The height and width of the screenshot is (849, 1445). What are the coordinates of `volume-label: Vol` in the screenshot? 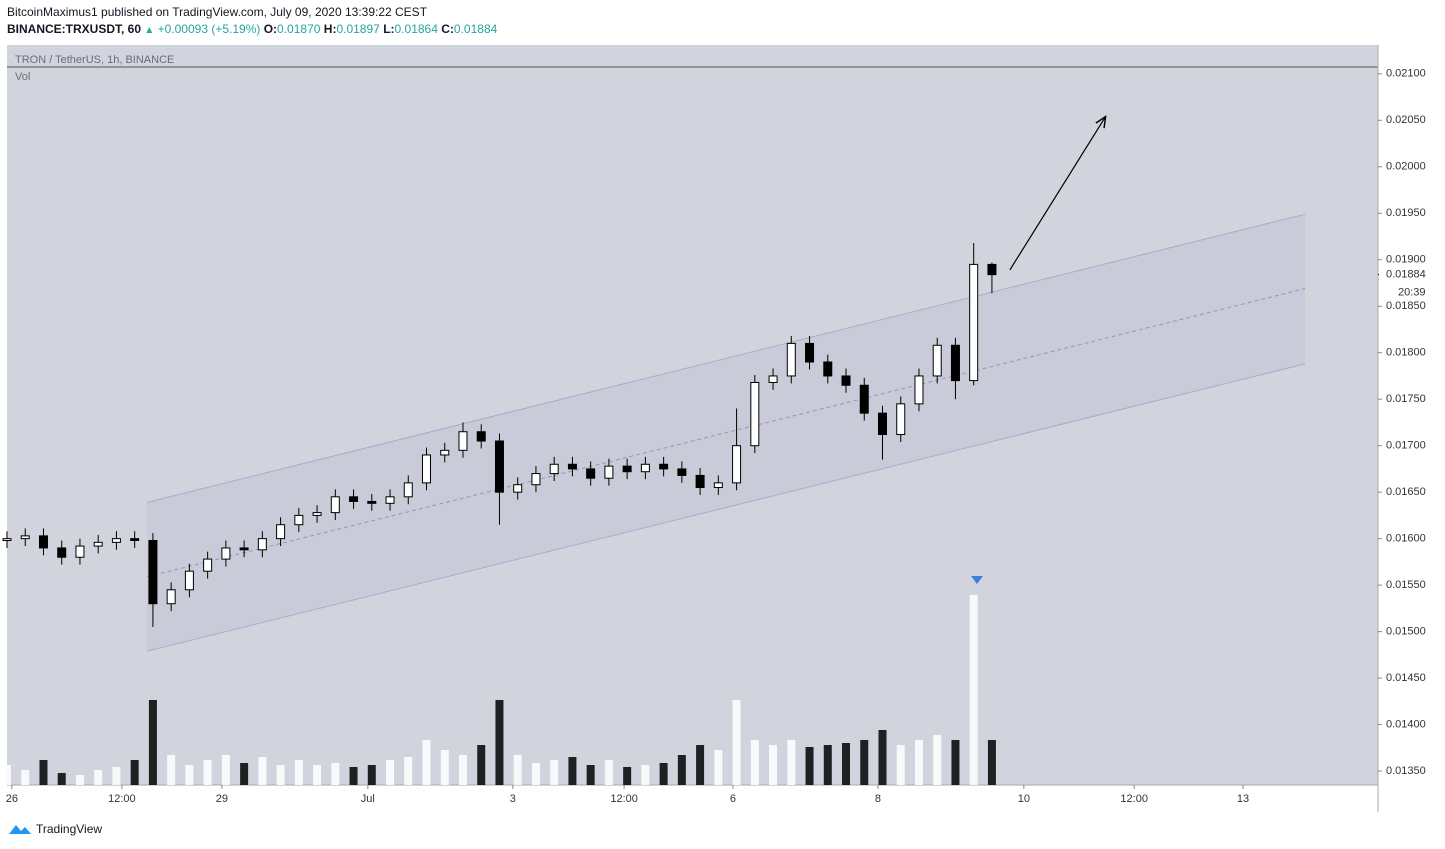 It's located at (22, 77).